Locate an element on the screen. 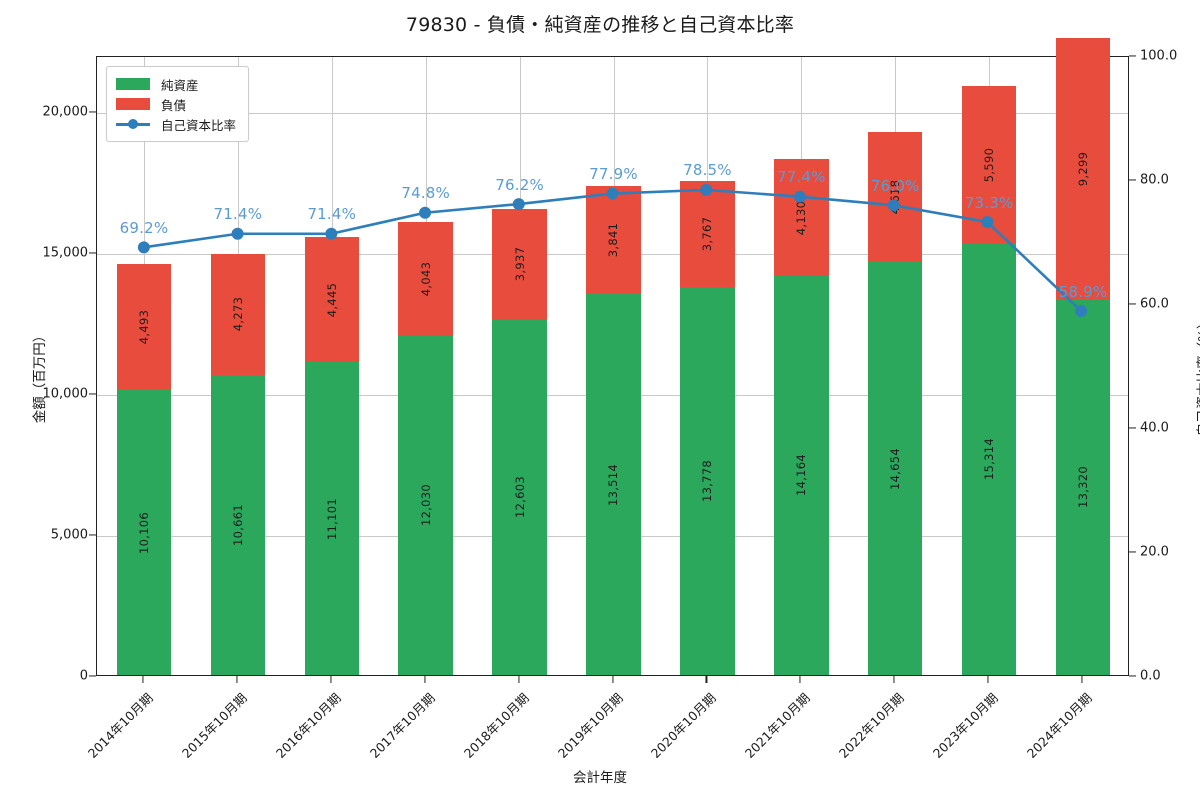 The image size is (1200, 800). bar-segment-liability: 4,273 is located at coordinates (238, 314).